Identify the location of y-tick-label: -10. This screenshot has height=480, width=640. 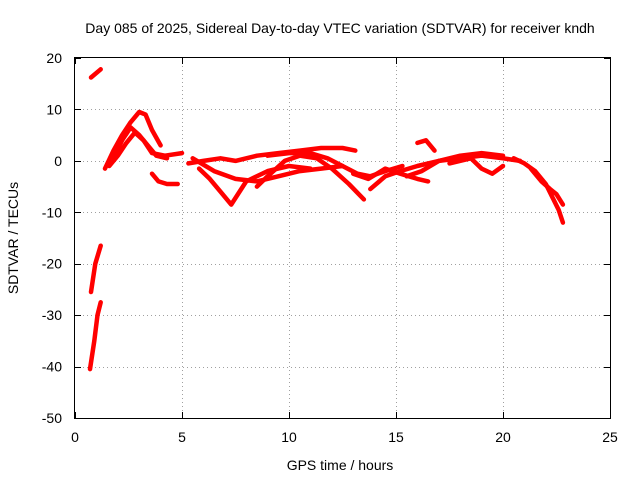
(52, 212).